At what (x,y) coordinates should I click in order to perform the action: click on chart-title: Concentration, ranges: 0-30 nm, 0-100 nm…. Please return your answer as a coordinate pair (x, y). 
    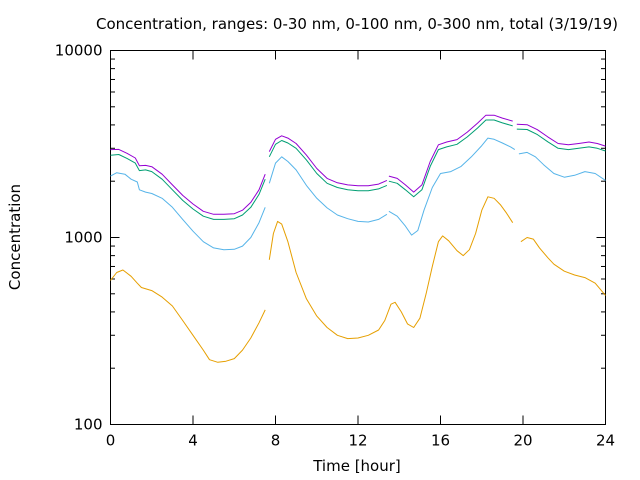
    Looking at the image, I should click on (357, 24).